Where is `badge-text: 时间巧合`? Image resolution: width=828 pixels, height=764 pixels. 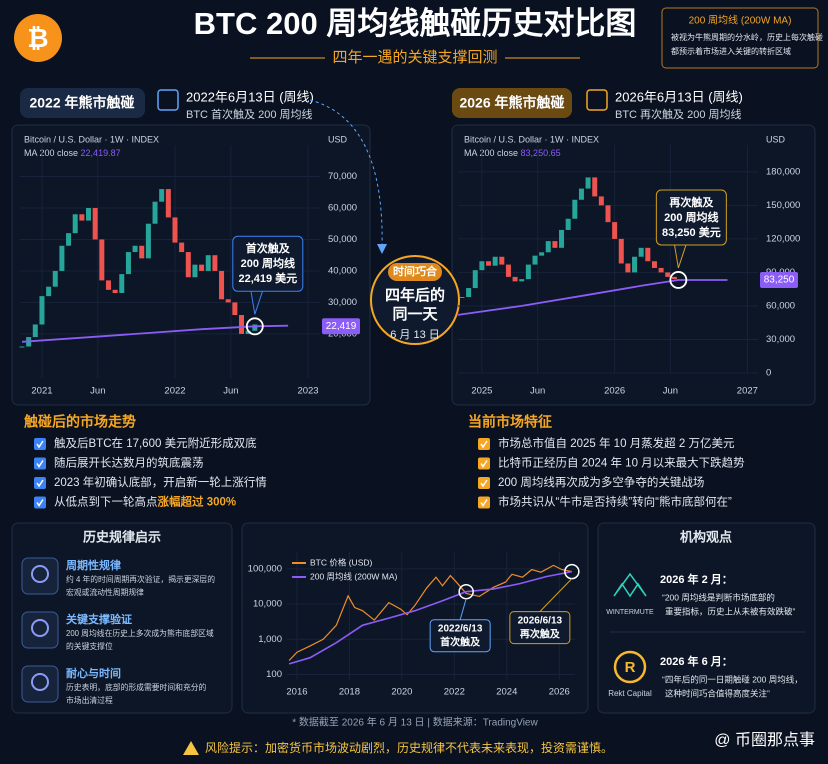
badge-text: 时间巧合 is located at coordinates (415, 271).